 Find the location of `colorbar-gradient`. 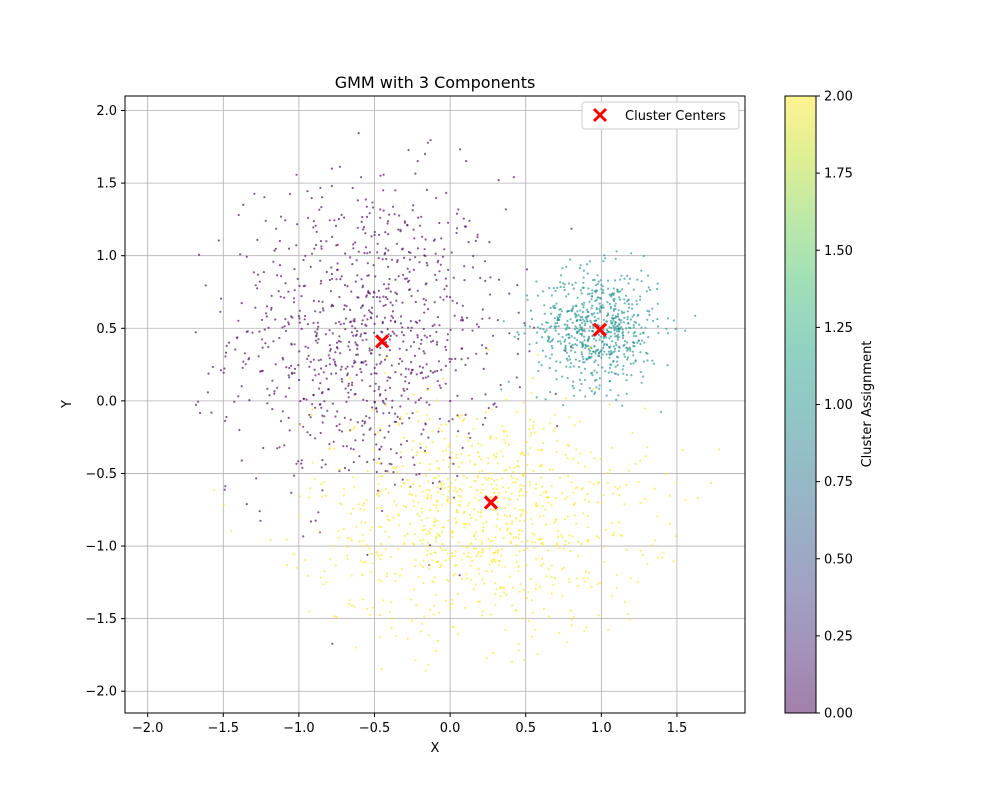

colorbar-gradient is located at coordinates (800, 404).